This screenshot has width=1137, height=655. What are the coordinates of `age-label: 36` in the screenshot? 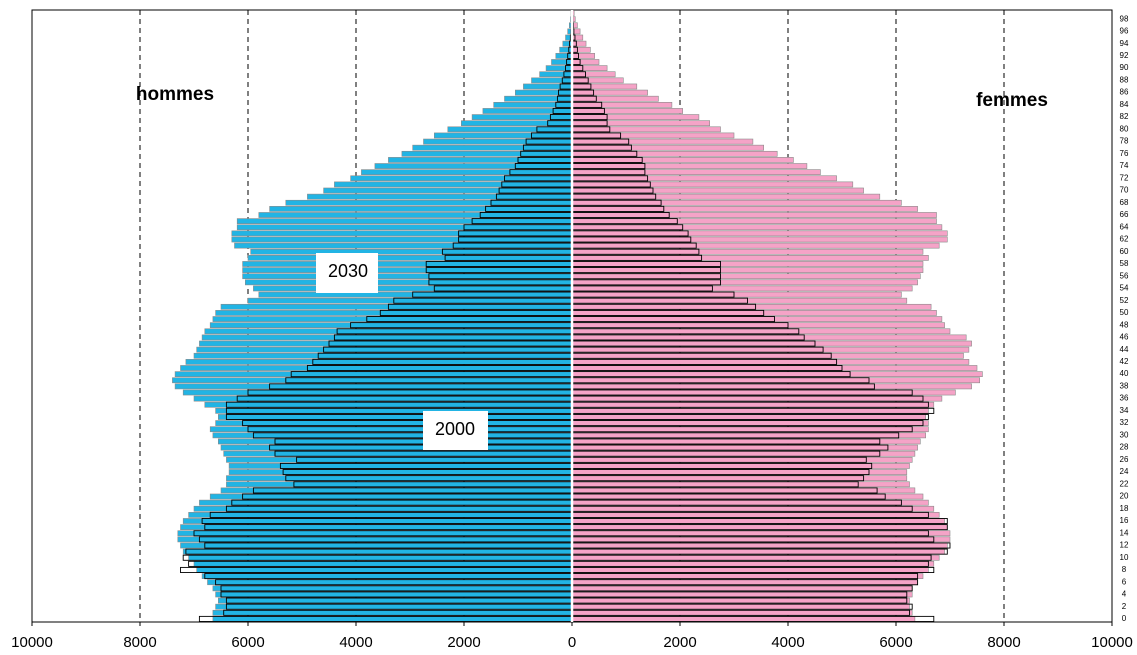 It's located at (1124, 398).